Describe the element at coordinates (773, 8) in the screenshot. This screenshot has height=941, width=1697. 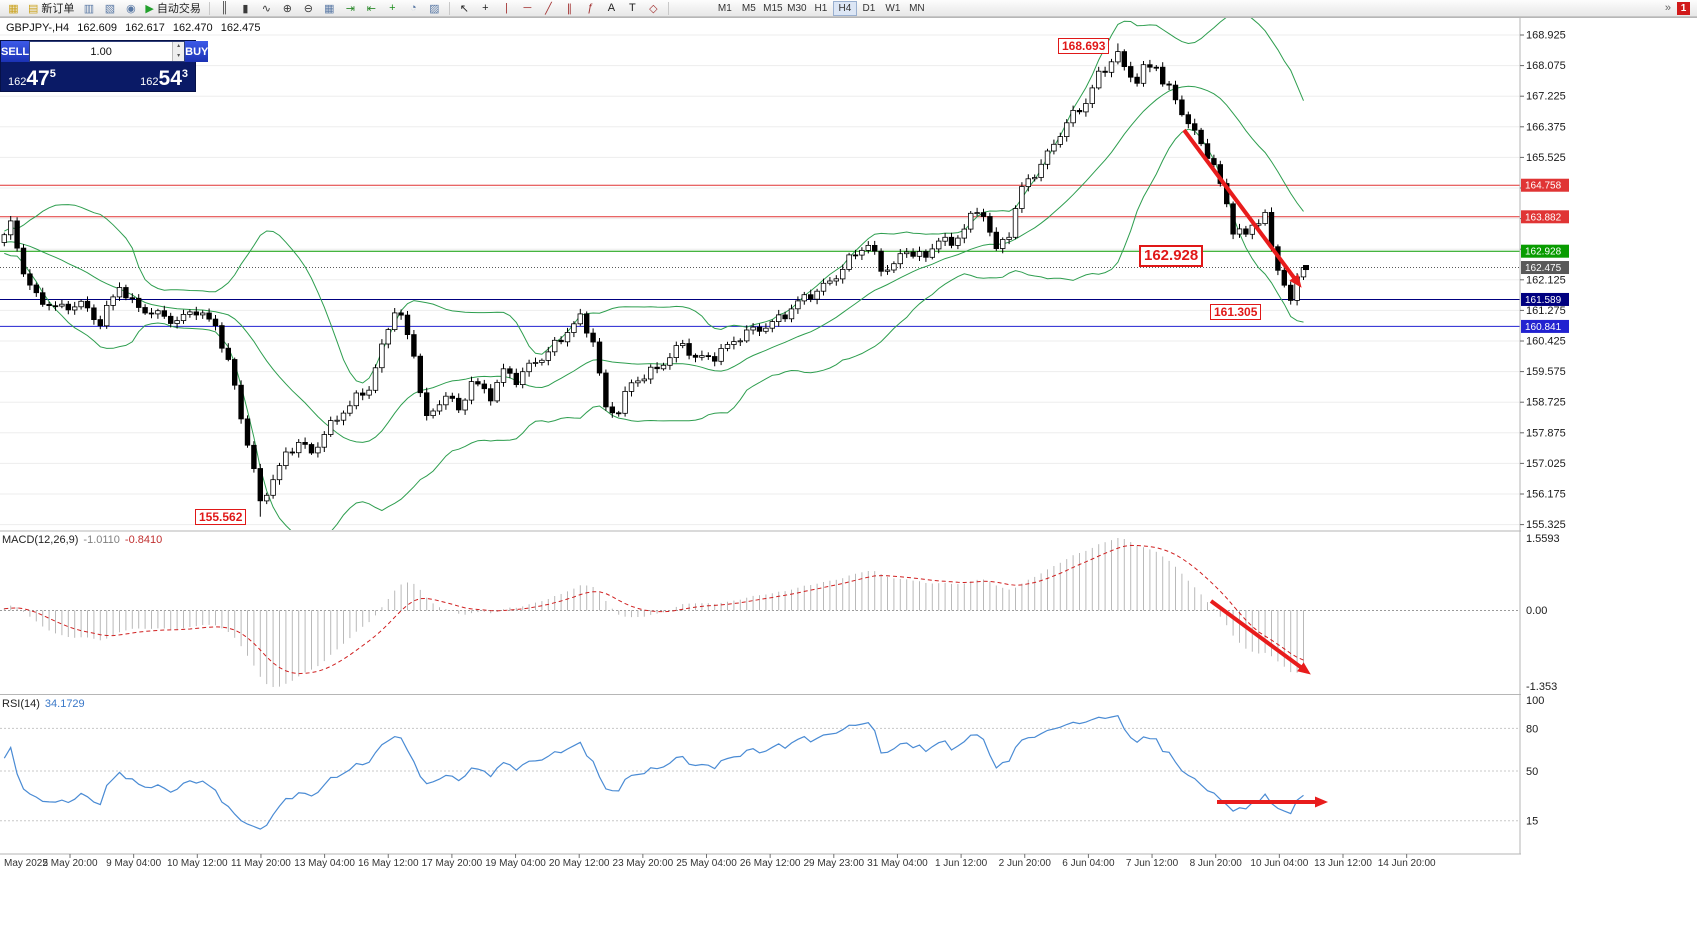
I see `timeframe-m15: M15` at that location.